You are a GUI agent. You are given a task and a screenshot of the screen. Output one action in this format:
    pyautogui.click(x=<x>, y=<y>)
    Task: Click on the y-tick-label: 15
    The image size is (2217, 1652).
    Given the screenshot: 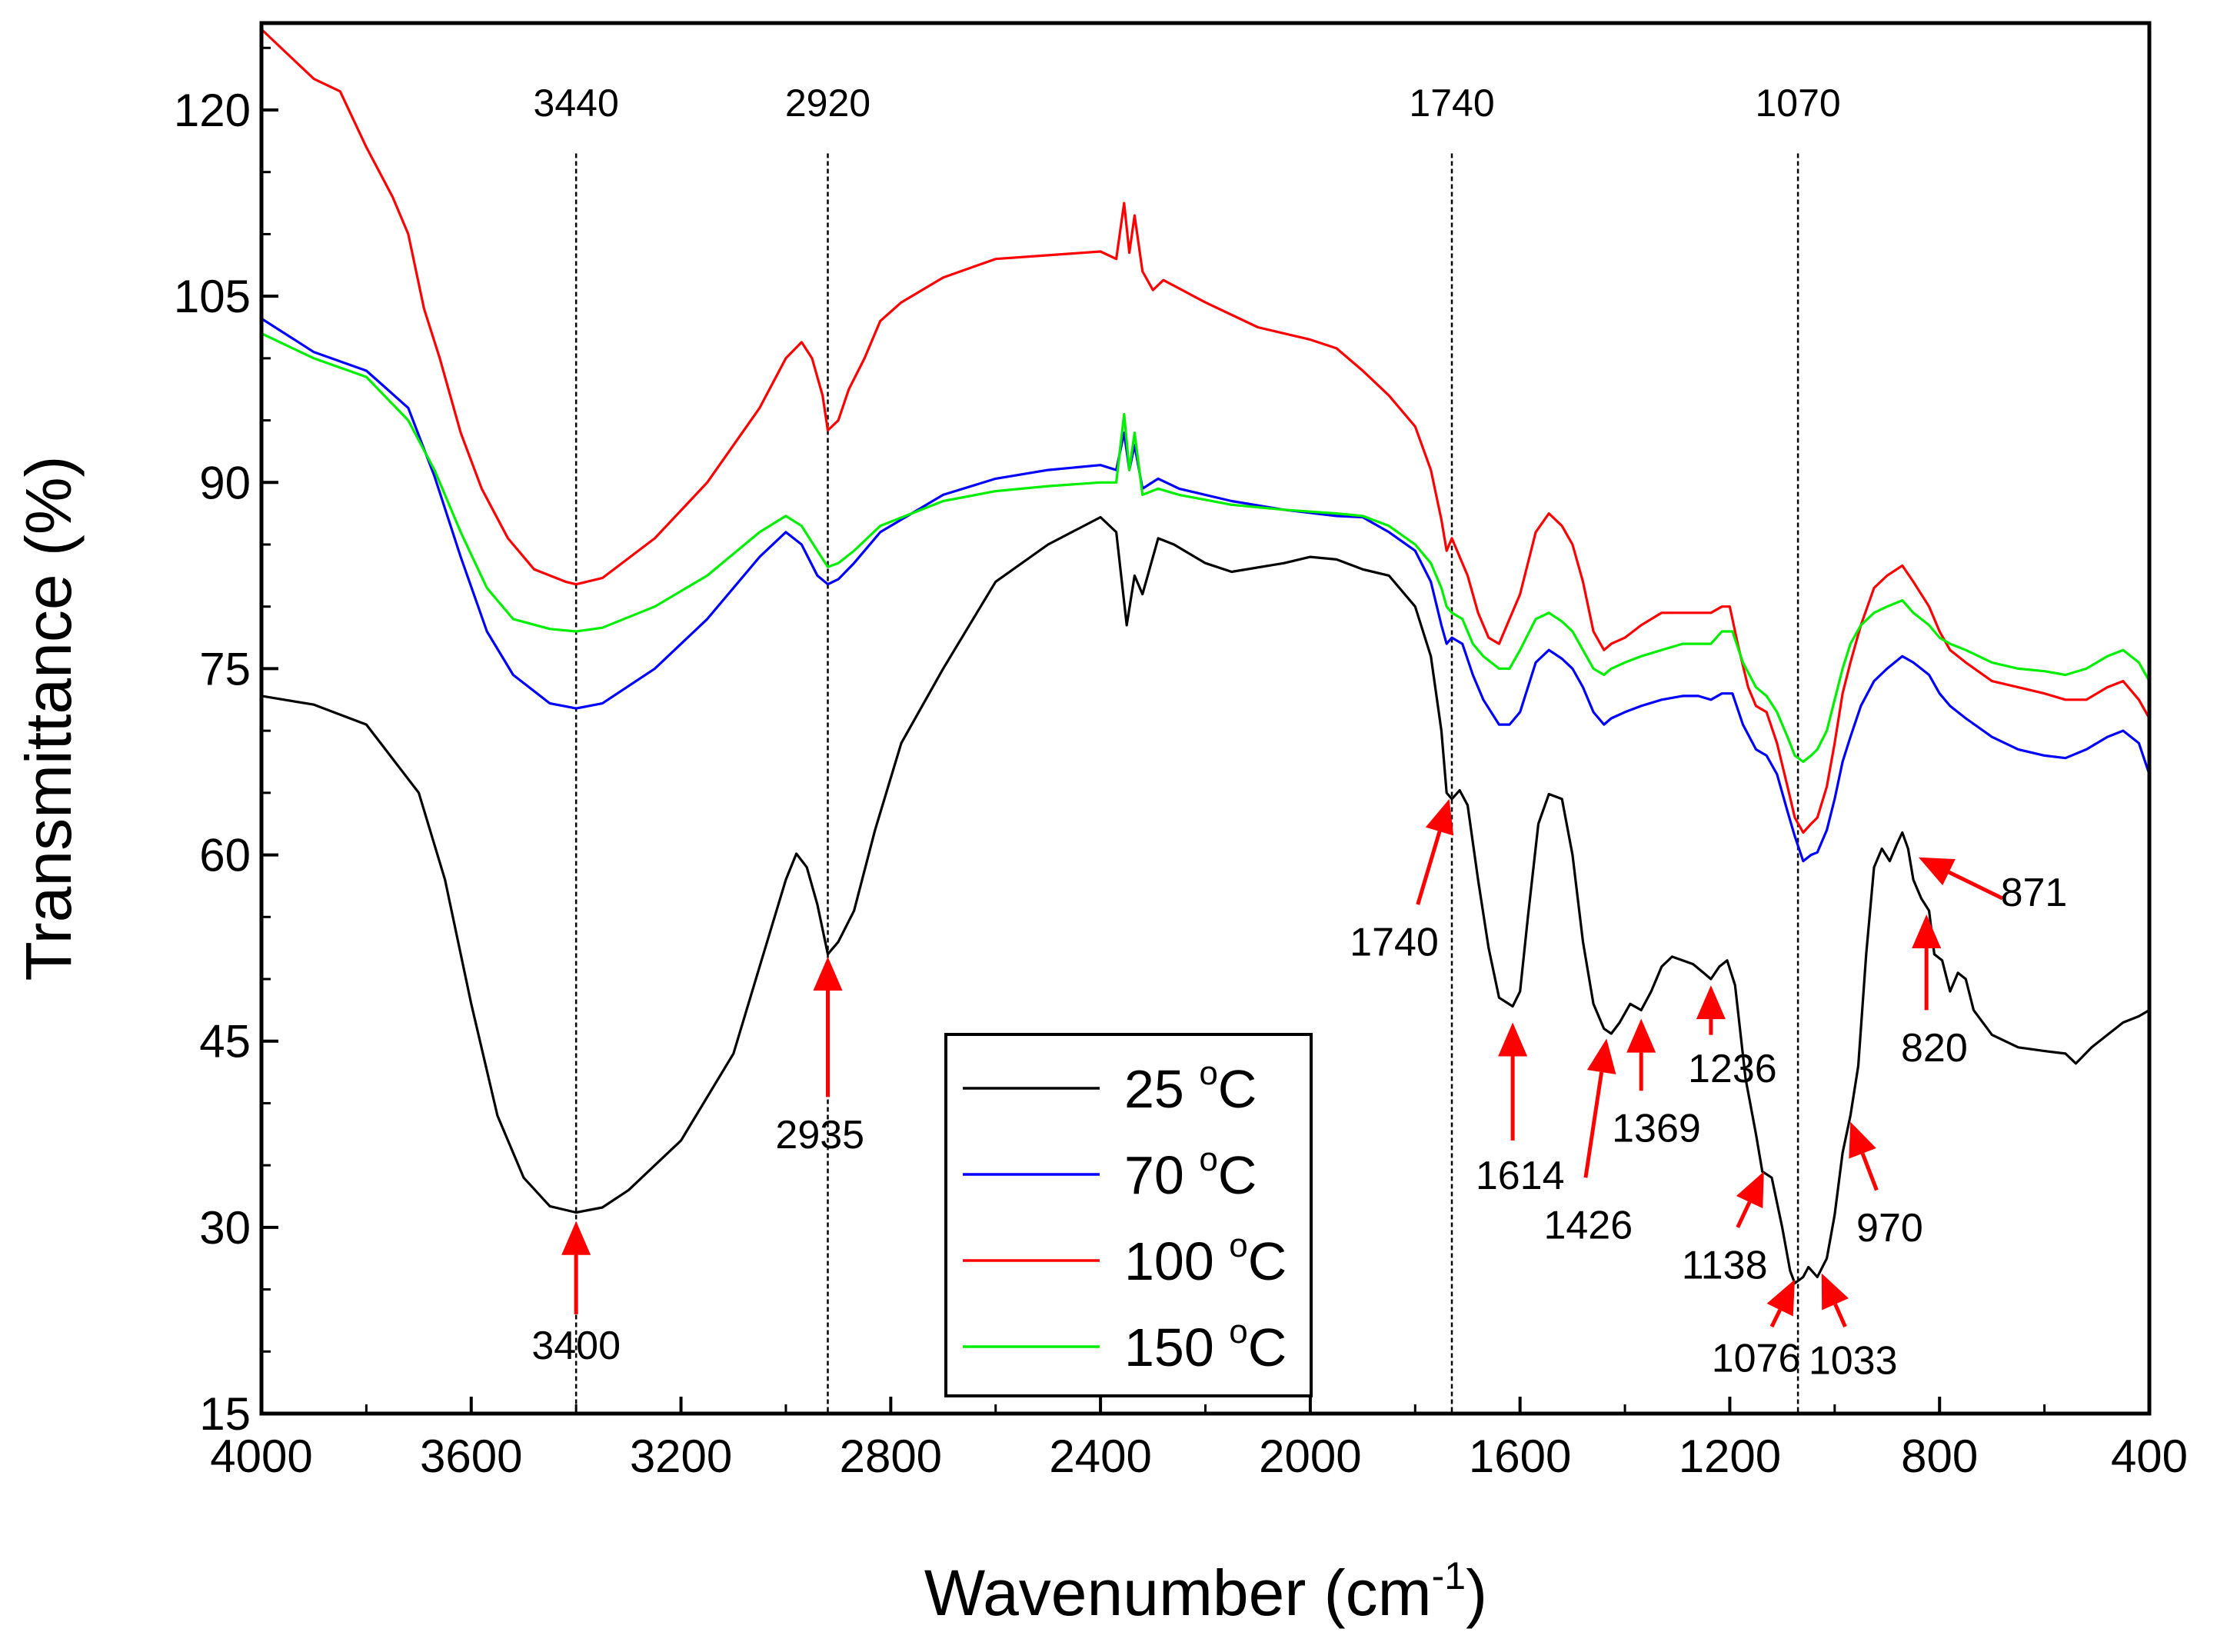 What is the action you would take?
    pyautogui.click(x=225, y=1414)
    